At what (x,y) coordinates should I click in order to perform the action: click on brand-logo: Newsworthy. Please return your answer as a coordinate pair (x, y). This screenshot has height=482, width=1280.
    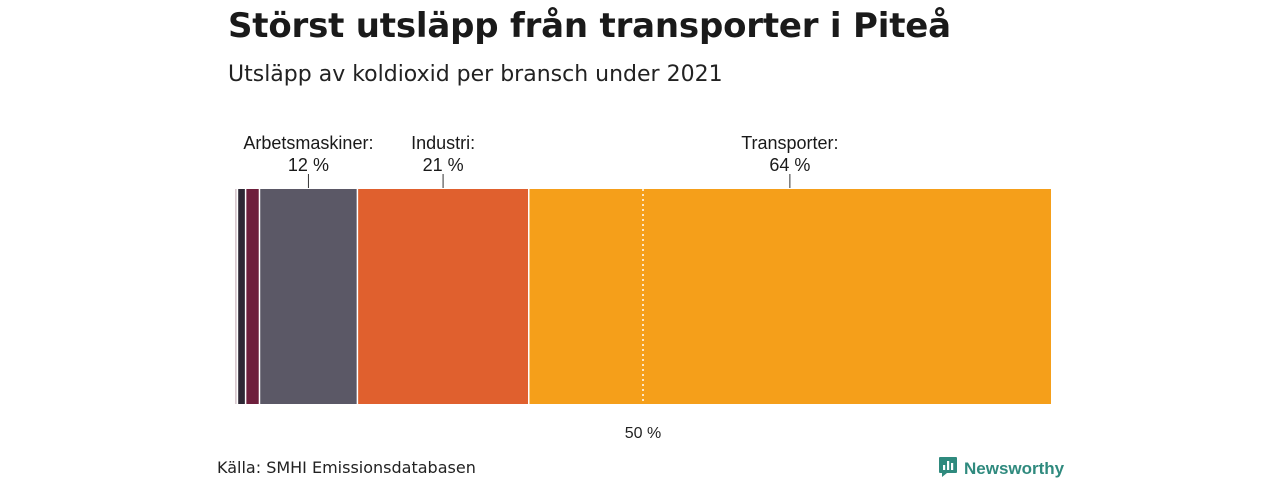
    Looking at the image, I should click on (1001, 469).